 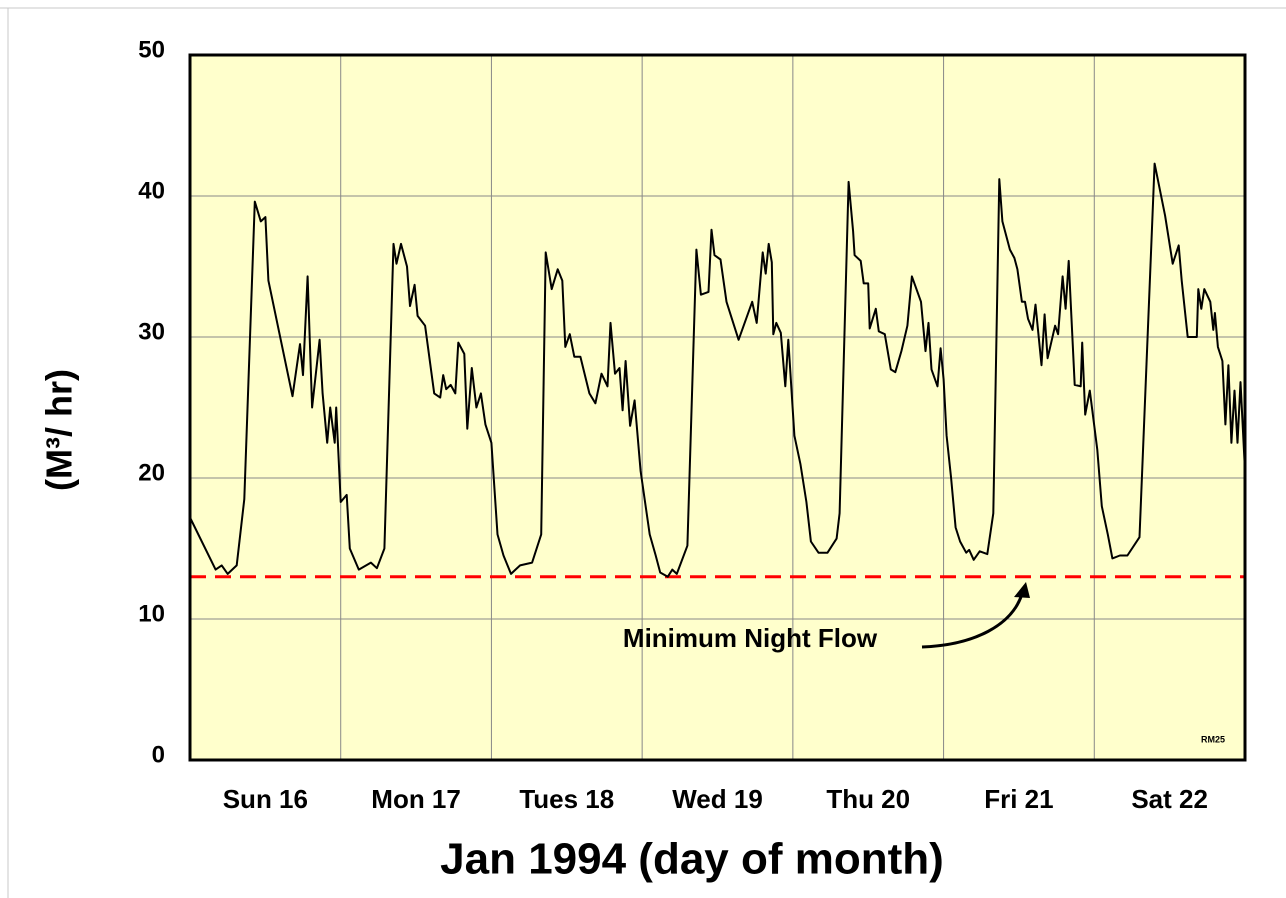 What do you see at coordinates (717, 799) in the screenshot?
I see `x-tick-label: Wed 19` at bounding box center [717, 799].